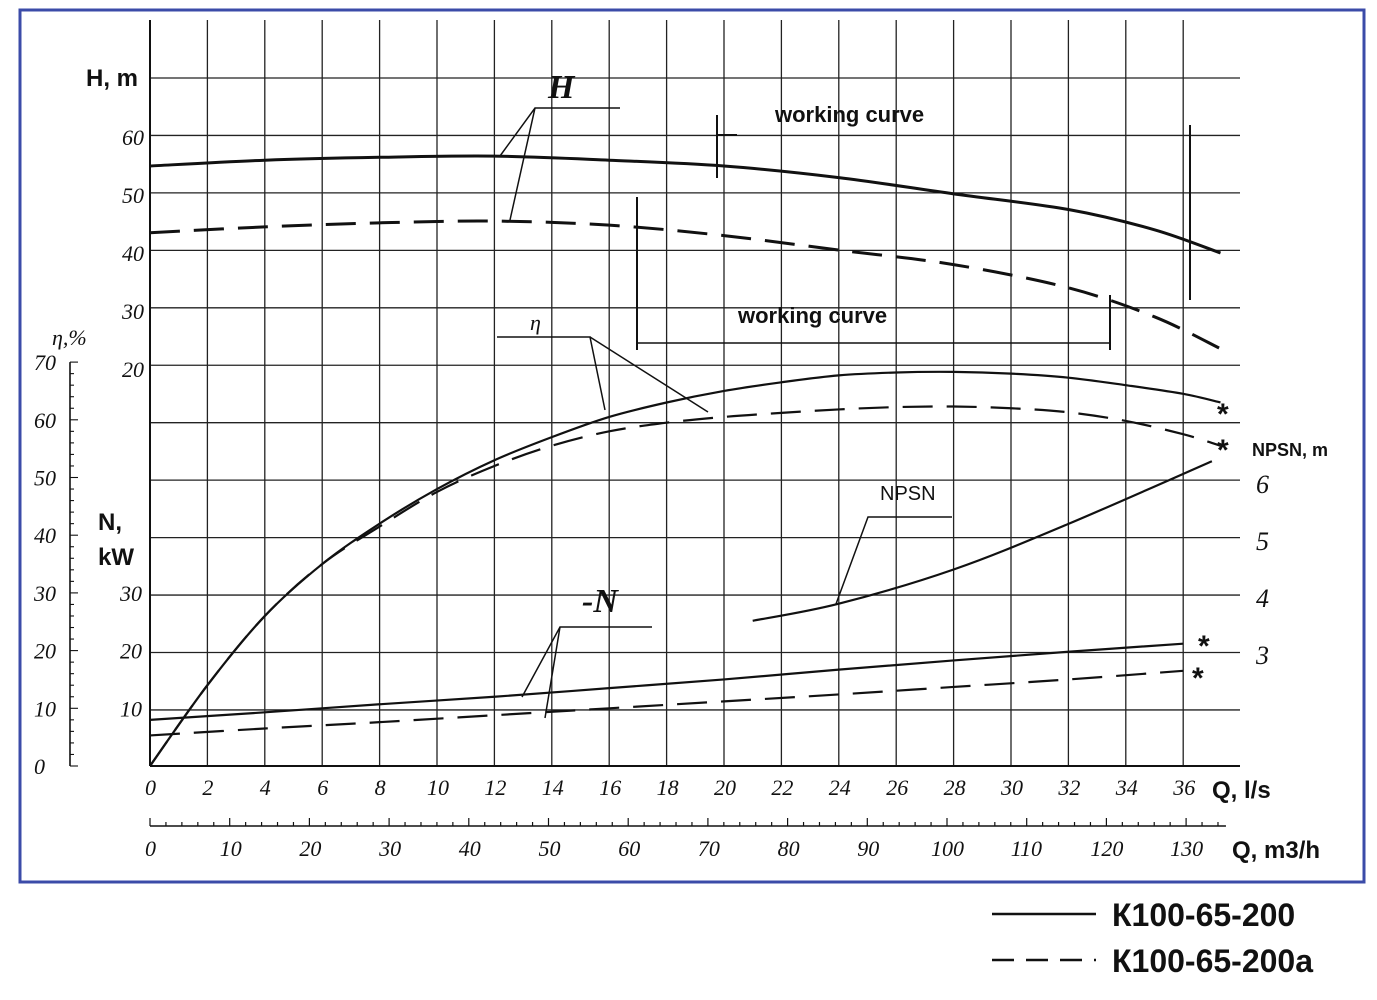  What do you see at coordinates (133, 369) in the screenshot?
I see `h-tick-label: 20` at bounding box center [133, 369].